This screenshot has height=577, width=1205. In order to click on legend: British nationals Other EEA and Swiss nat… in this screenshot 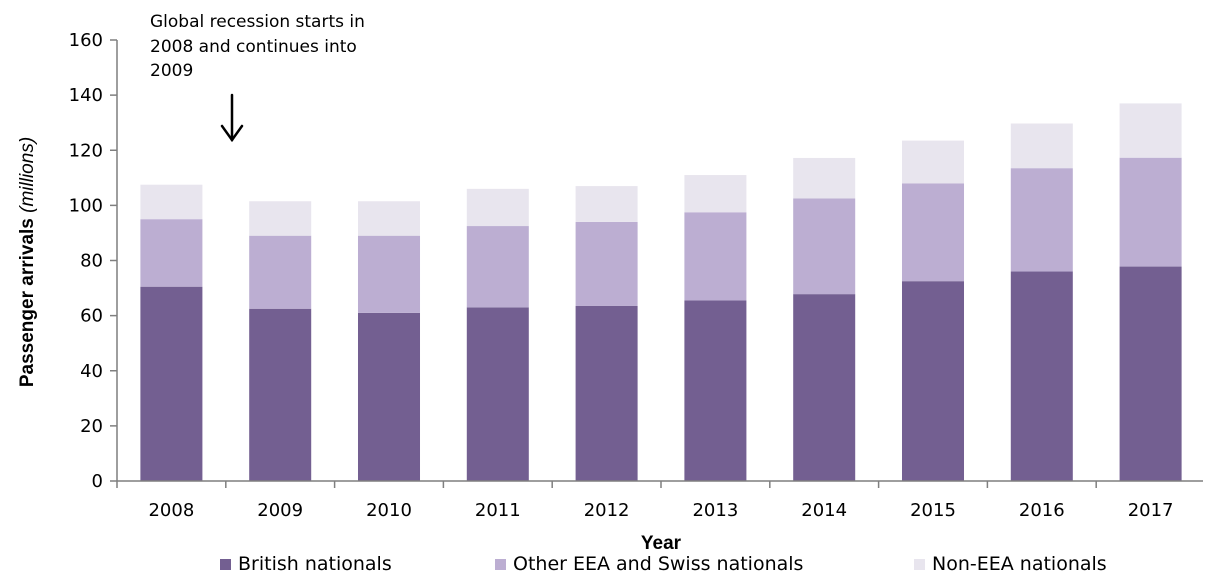, I will do `click(663, 564)`.